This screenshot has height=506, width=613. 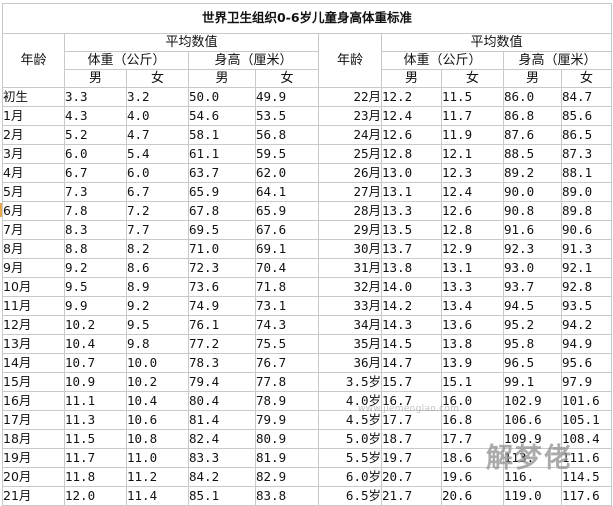 What do you see at coordinates (95, 230) in the screenshot?
I see `cell: 8.3` at bounding box center [95, 230].